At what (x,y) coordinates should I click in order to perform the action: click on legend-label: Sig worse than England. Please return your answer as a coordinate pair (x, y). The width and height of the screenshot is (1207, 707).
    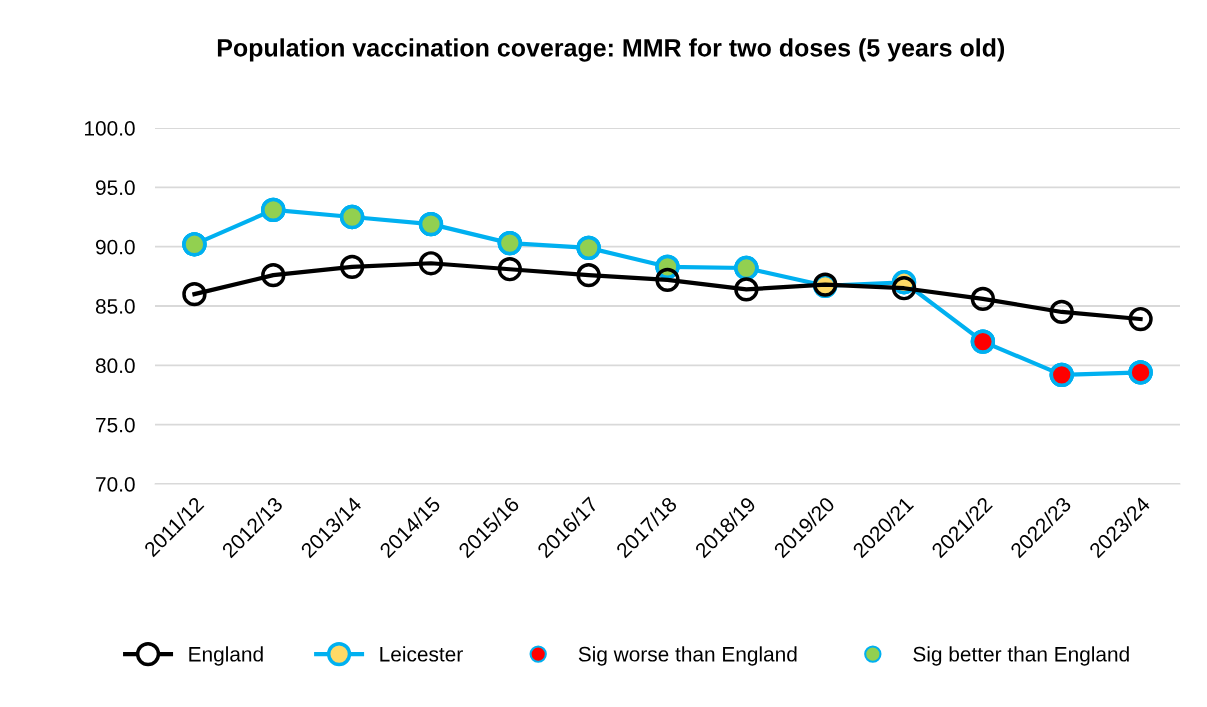
    Looking at the image, I should click on (687, 656).